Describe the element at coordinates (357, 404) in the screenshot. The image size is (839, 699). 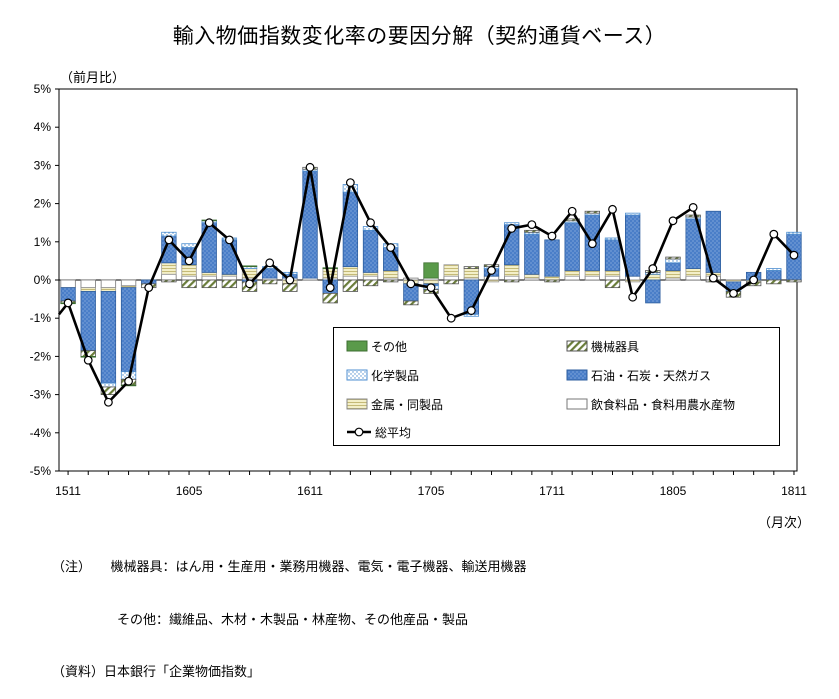
I see `legend-swatch-metal` at that location.